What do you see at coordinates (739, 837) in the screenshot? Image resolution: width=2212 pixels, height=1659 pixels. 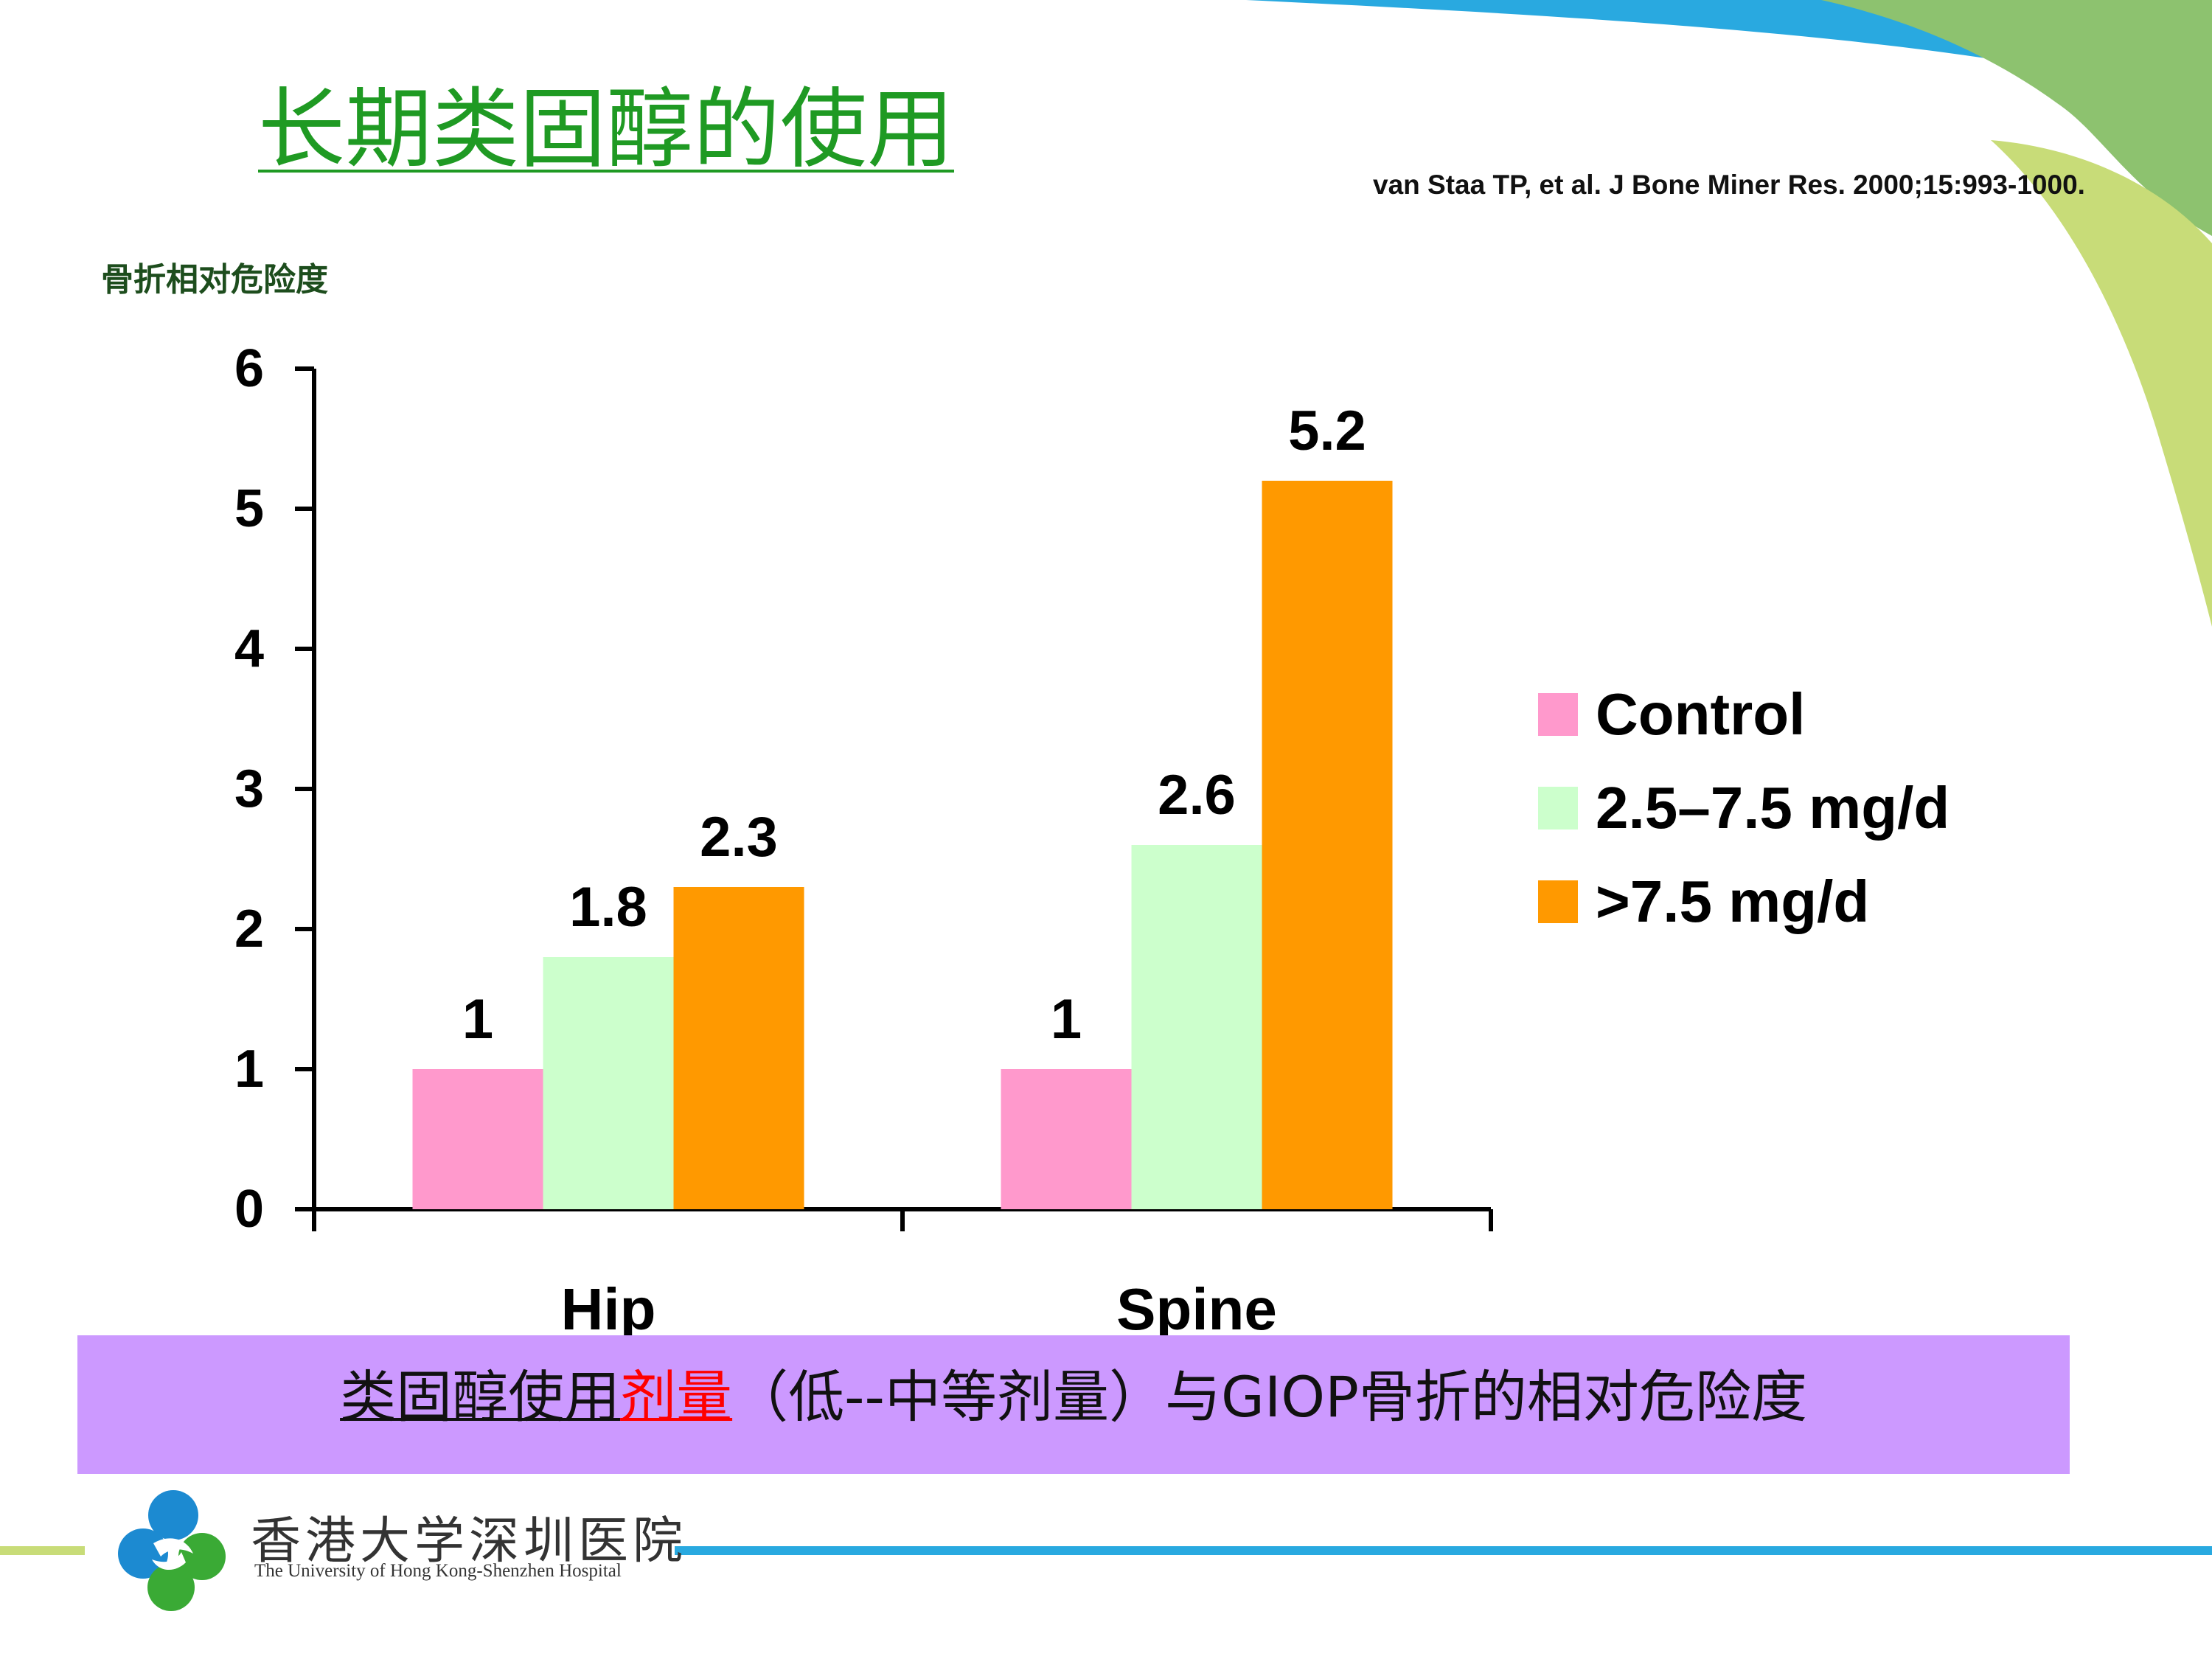 I see `bar-value-label: 2.3` at bounding box center [739, 837].